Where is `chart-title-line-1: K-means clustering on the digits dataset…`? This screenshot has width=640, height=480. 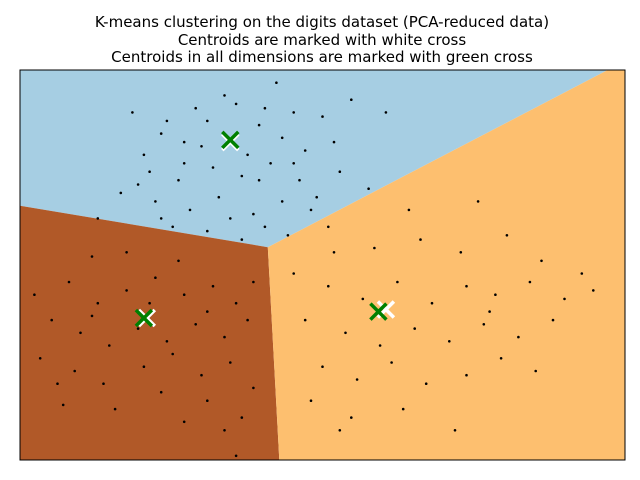
chart-title-line-1: K-means clustering on the digits dataset… is located at coordinates (322, 22).